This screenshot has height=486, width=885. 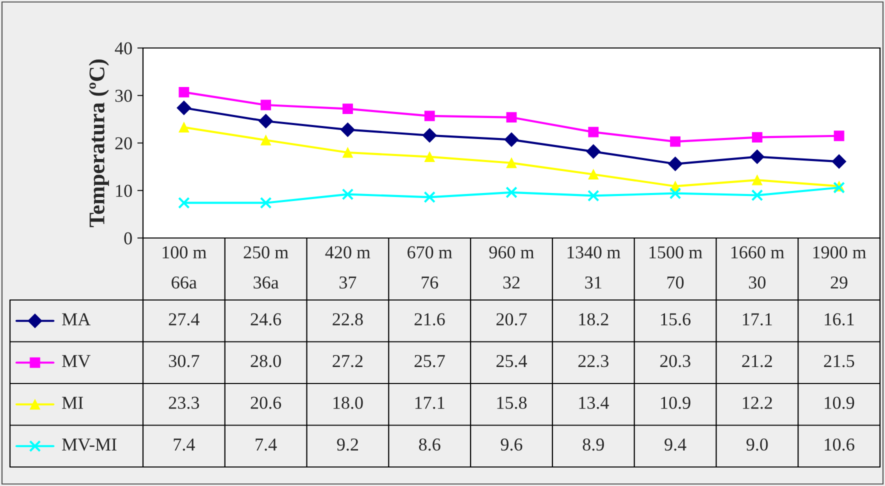 What do you see at coordinates (511, 444) in the screenshot?
I see `data-label: 9.6` at bounding box center [511, 444].